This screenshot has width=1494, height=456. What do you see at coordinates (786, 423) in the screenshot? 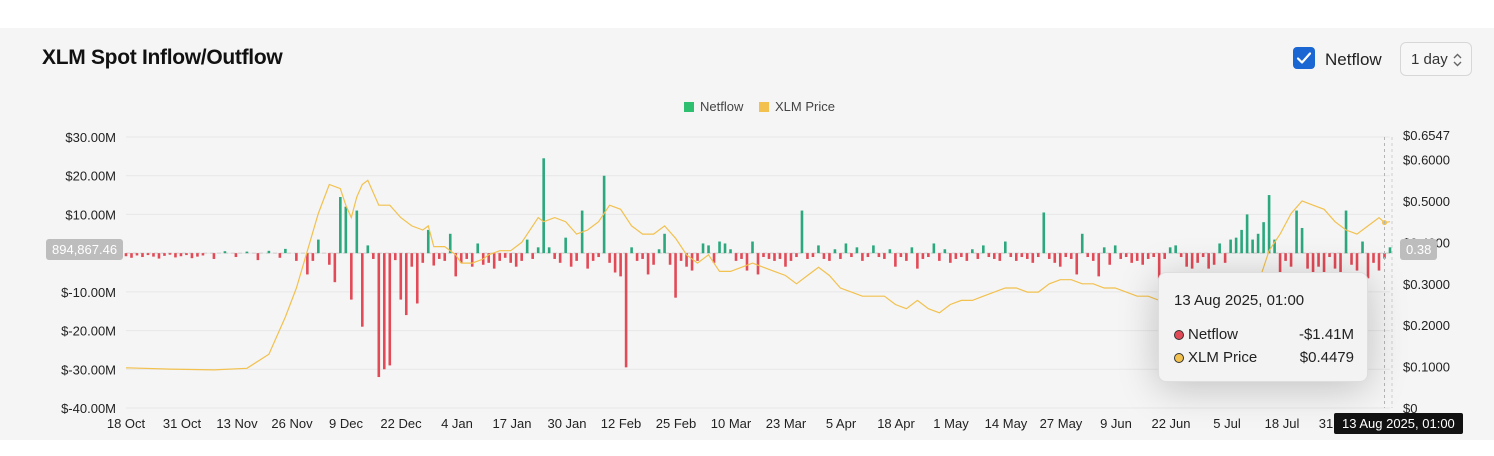
I see `x-tick-label: 23 Mar` at bounding box center [786, 423].